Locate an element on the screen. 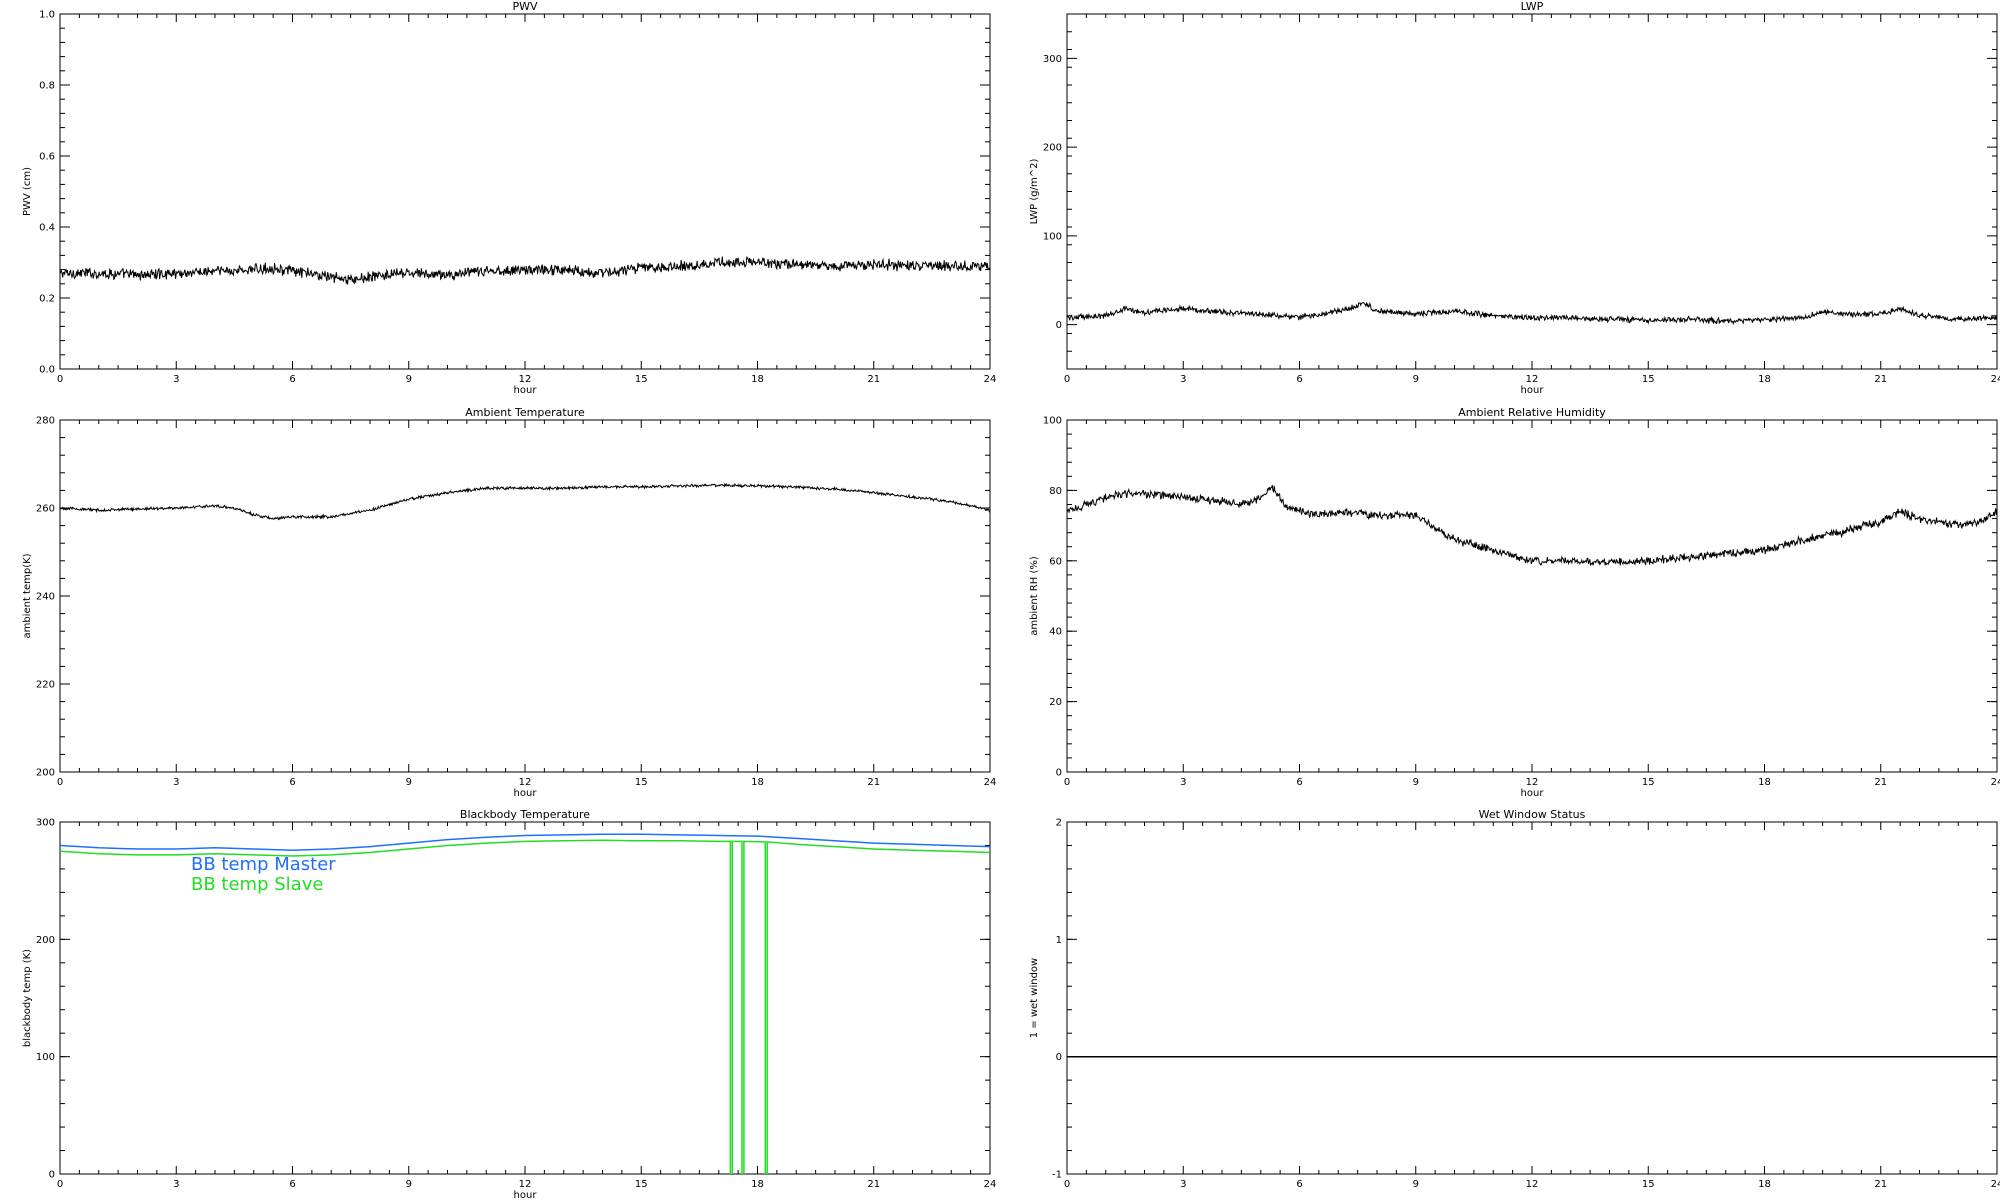  y-axis-label: ambient temp(K) is located at coordinates (27, 595).